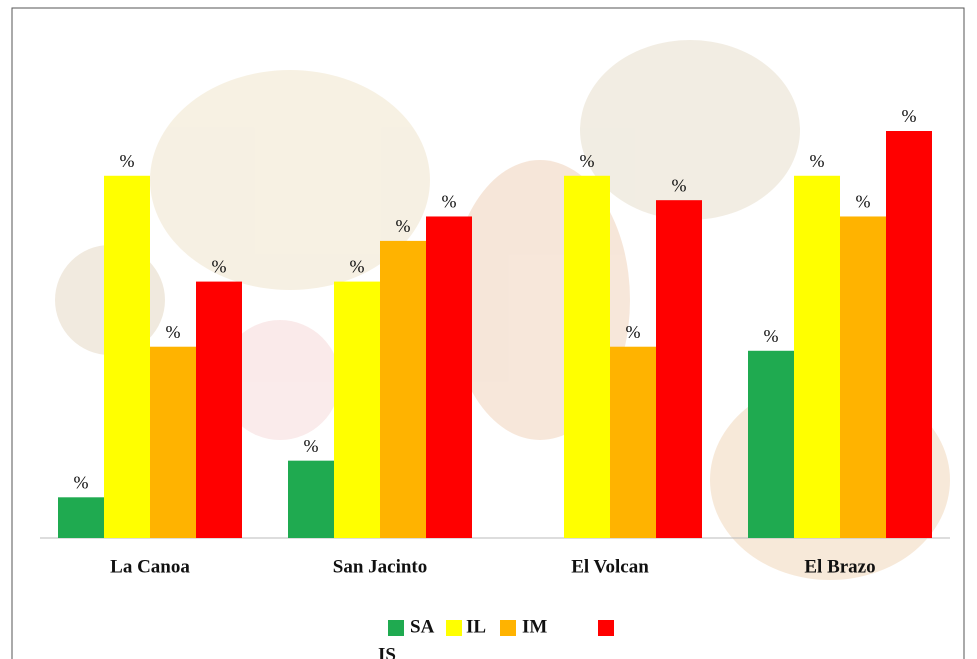 Image resolution: width=977 pixels, height=659 pixels. I want to click on x-tick-label: La Canoa, so click(150, 566).